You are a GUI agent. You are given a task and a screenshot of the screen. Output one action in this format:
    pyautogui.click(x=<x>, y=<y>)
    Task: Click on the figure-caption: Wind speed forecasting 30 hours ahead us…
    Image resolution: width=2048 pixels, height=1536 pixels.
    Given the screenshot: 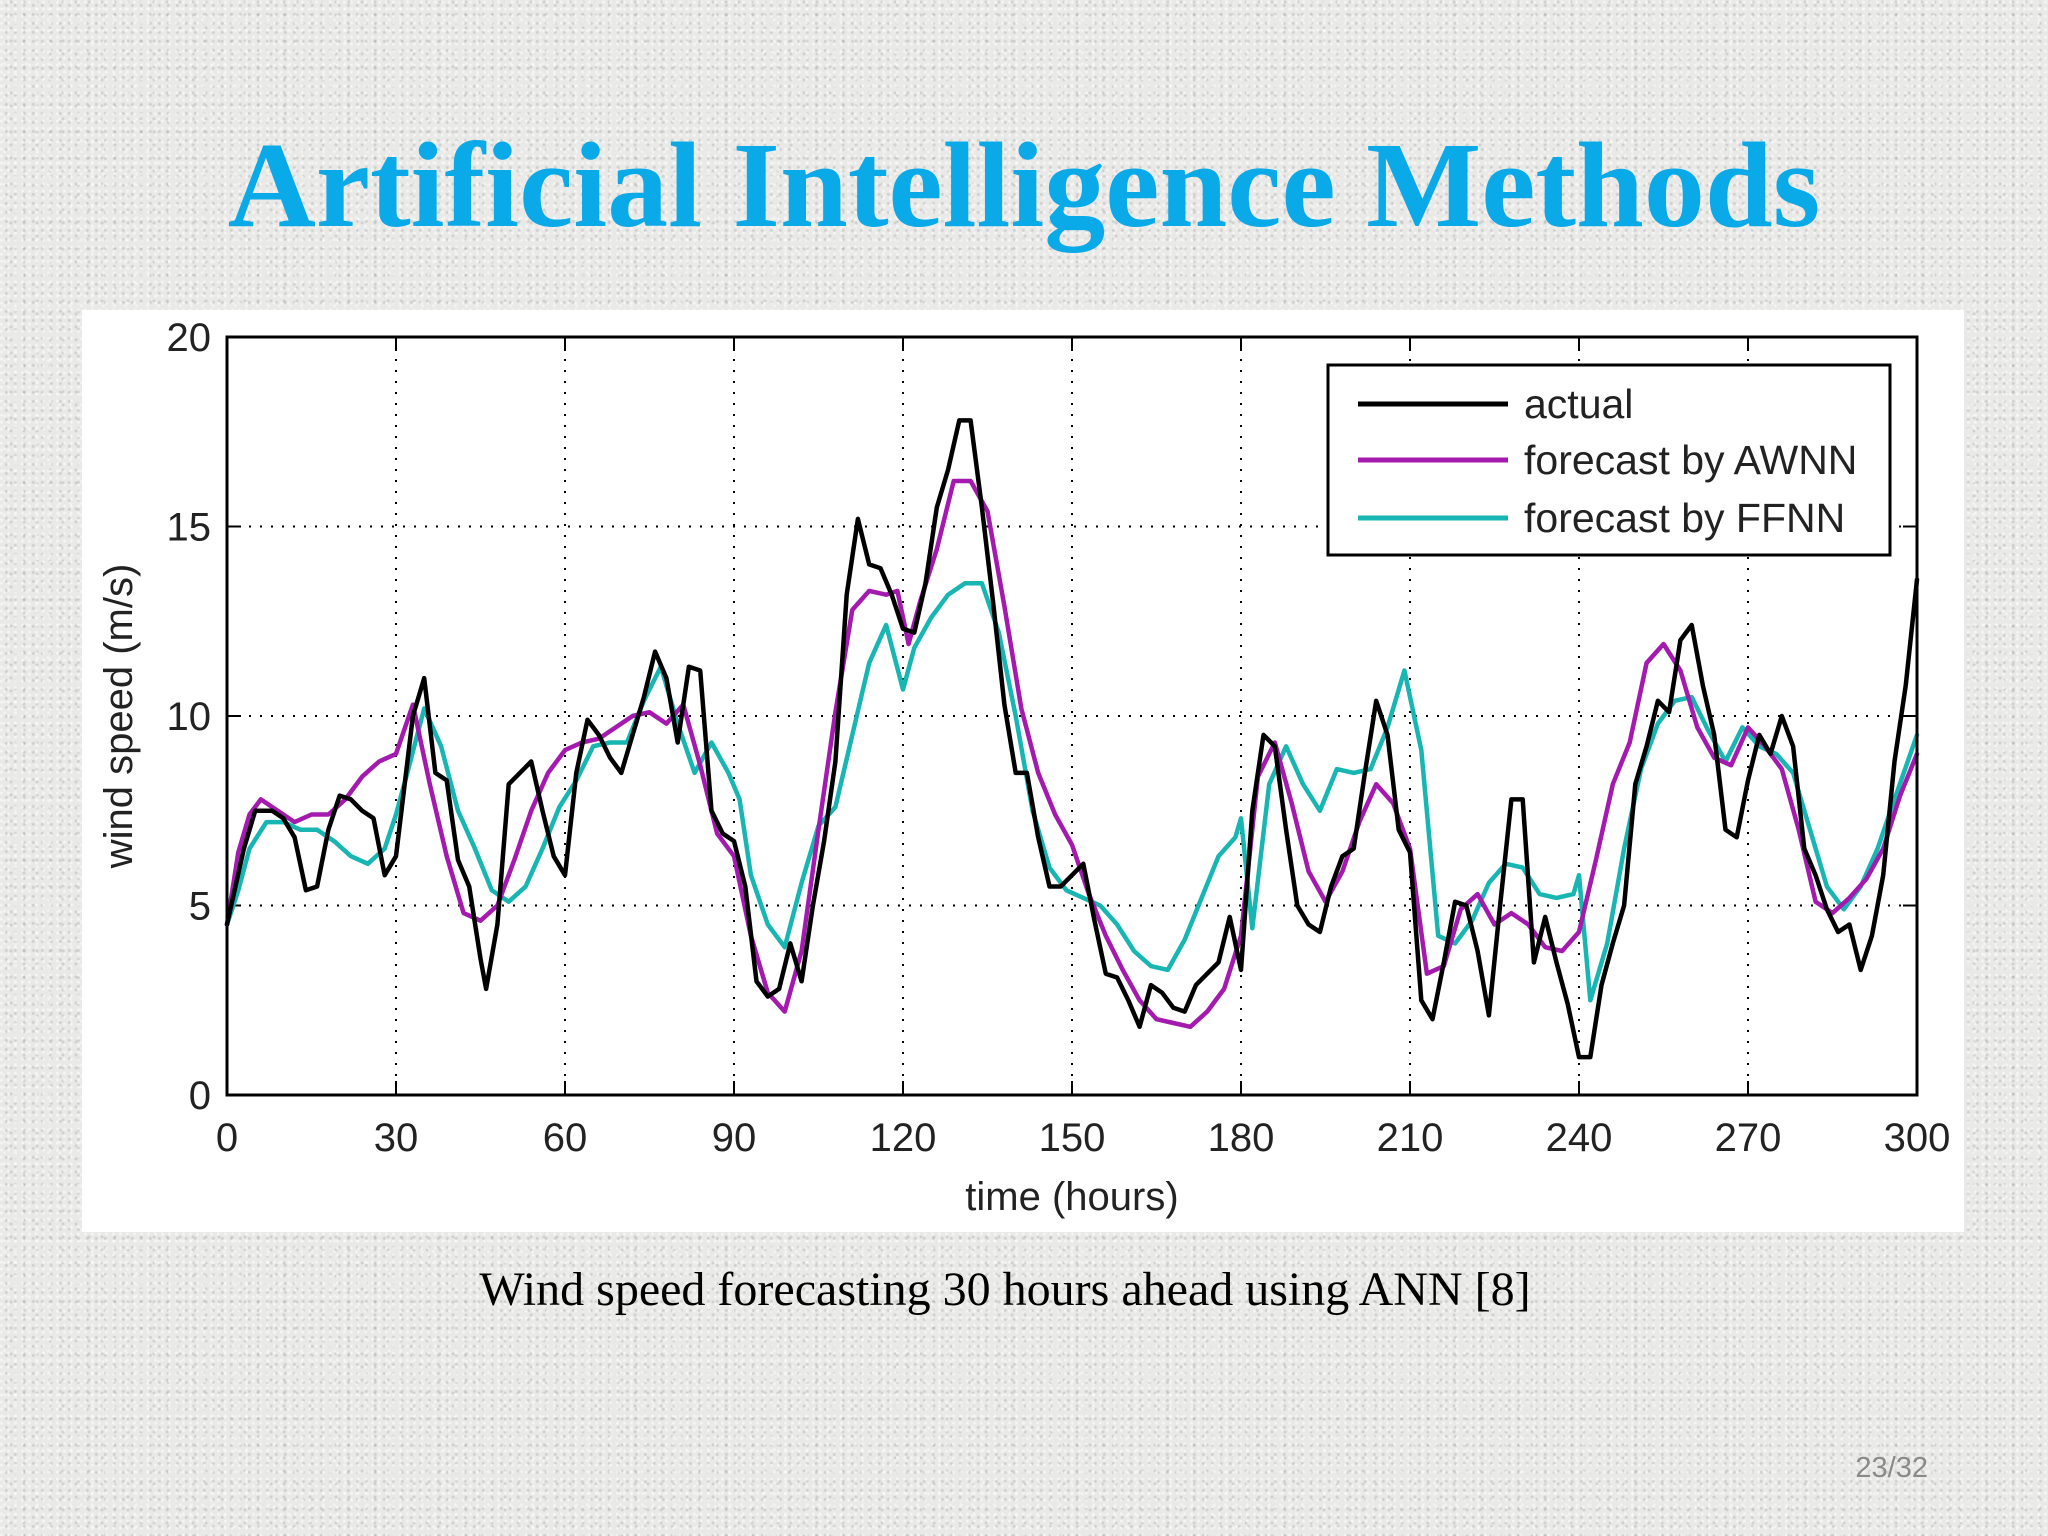 What is the action you would take?
    pyautogui.click(x=1005, y=1289)
    